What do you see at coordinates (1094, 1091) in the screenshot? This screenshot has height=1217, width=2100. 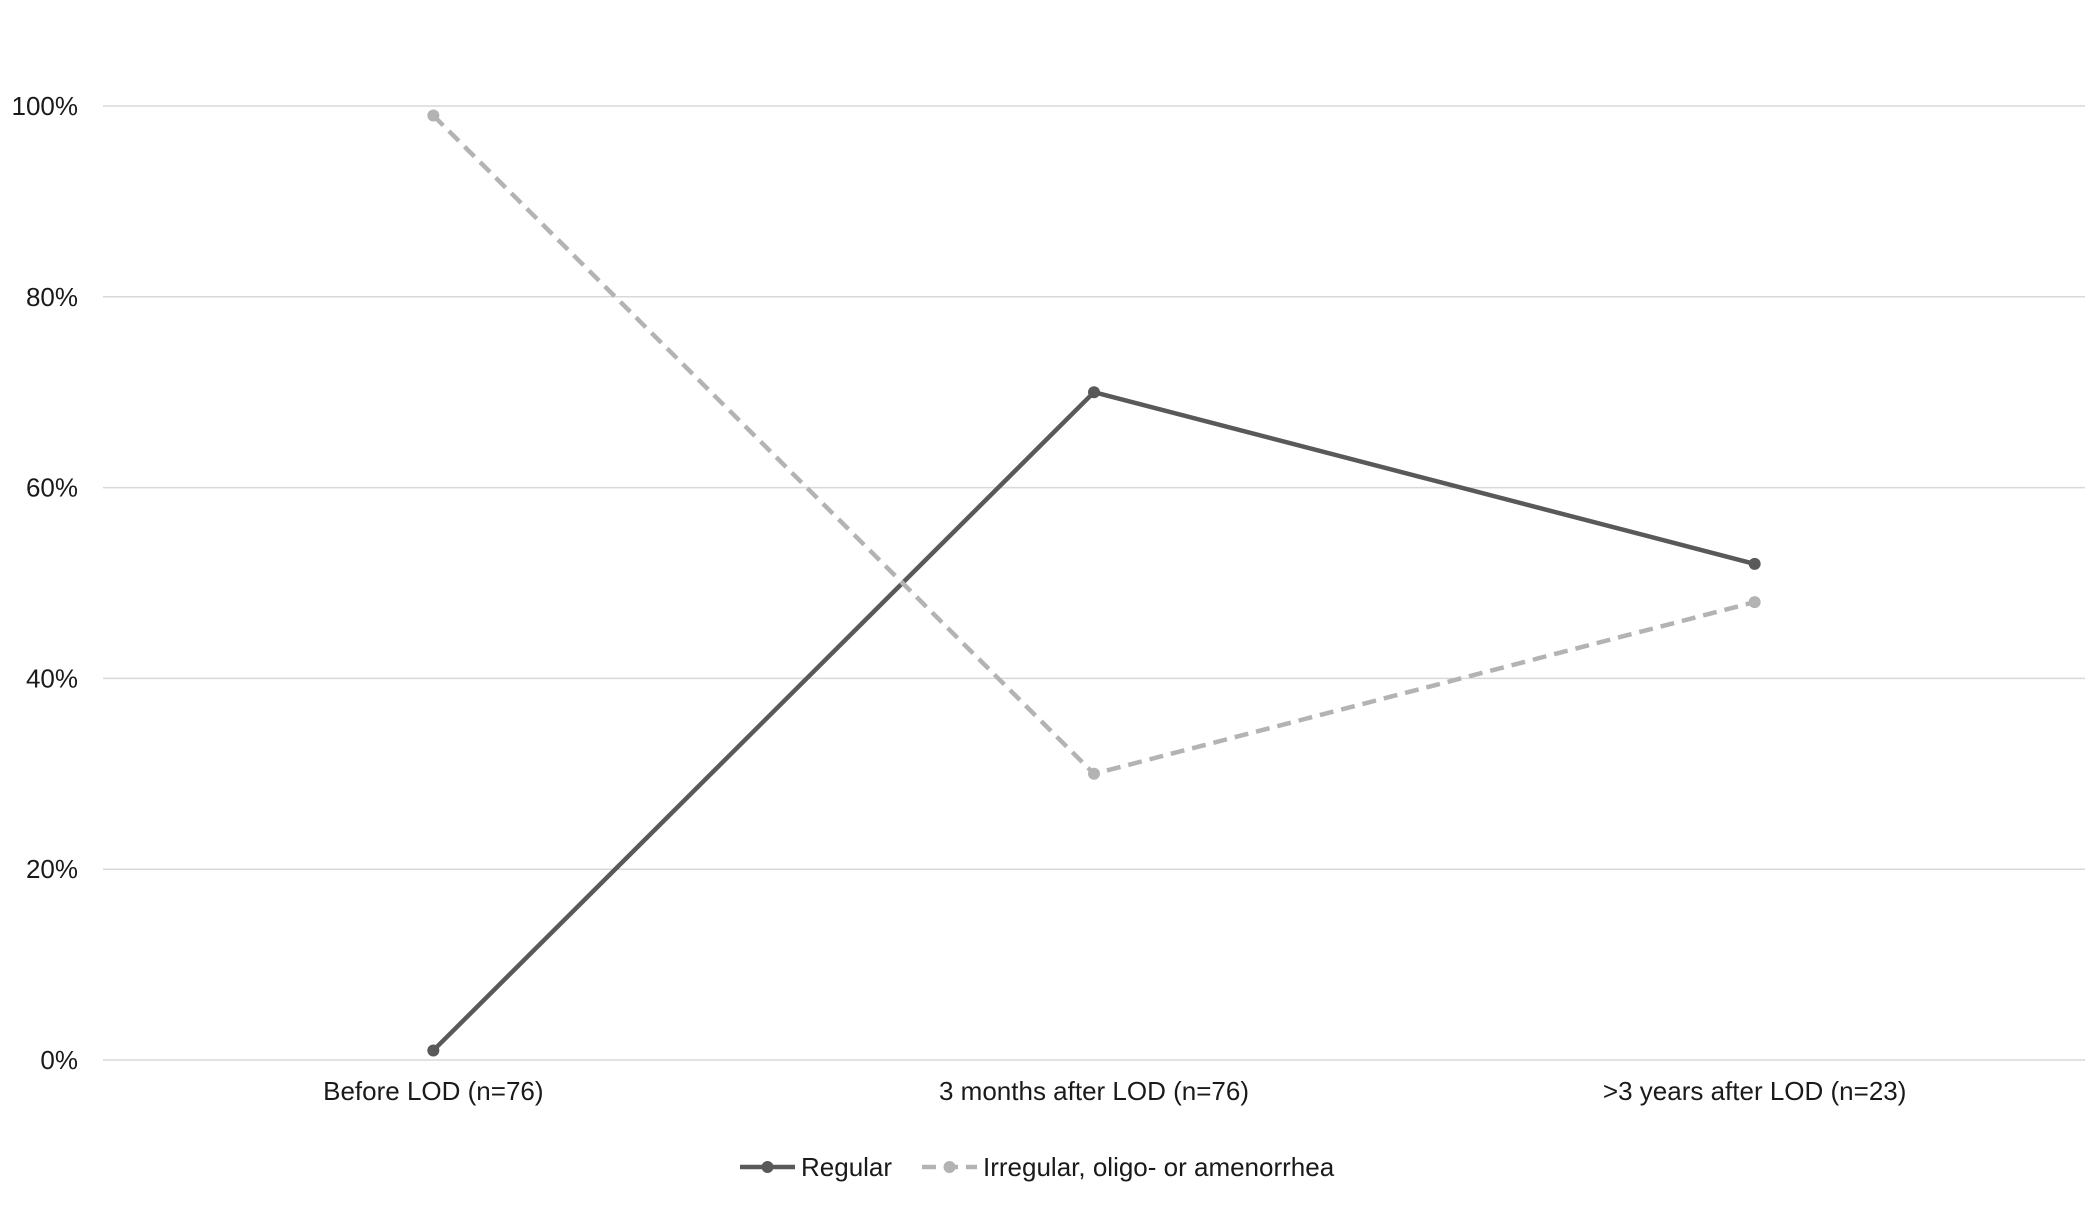 I see `x-tick-label: 3 months after LOD (n=76)` at bounding box center [1094, 1091].